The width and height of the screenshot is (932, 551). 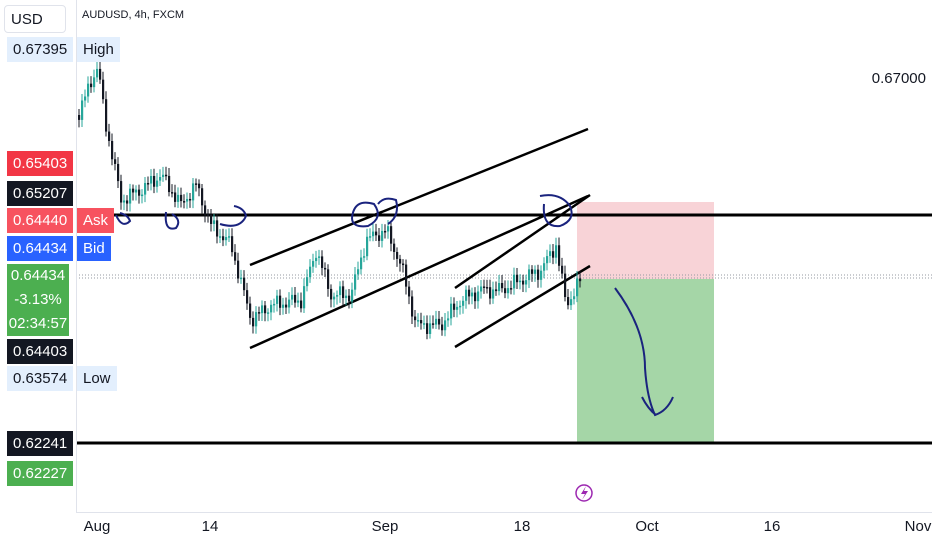 What do you see at coordinates (40, 193) in the screenshot?
I see `price-marker-black: 0.65207` at bounding box center [40, 193].